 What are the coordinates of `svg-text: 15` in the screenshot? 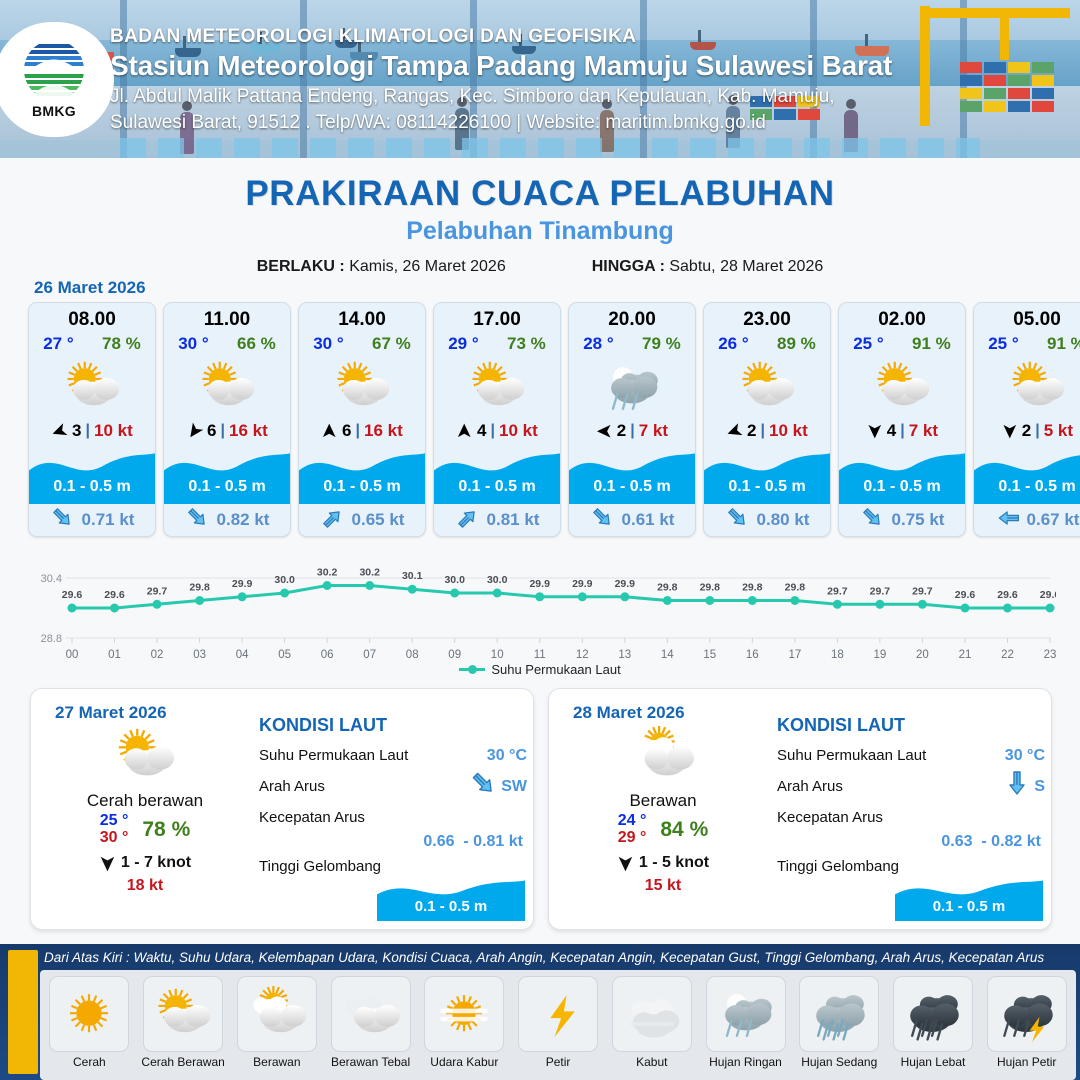 It's located at (709, 655).